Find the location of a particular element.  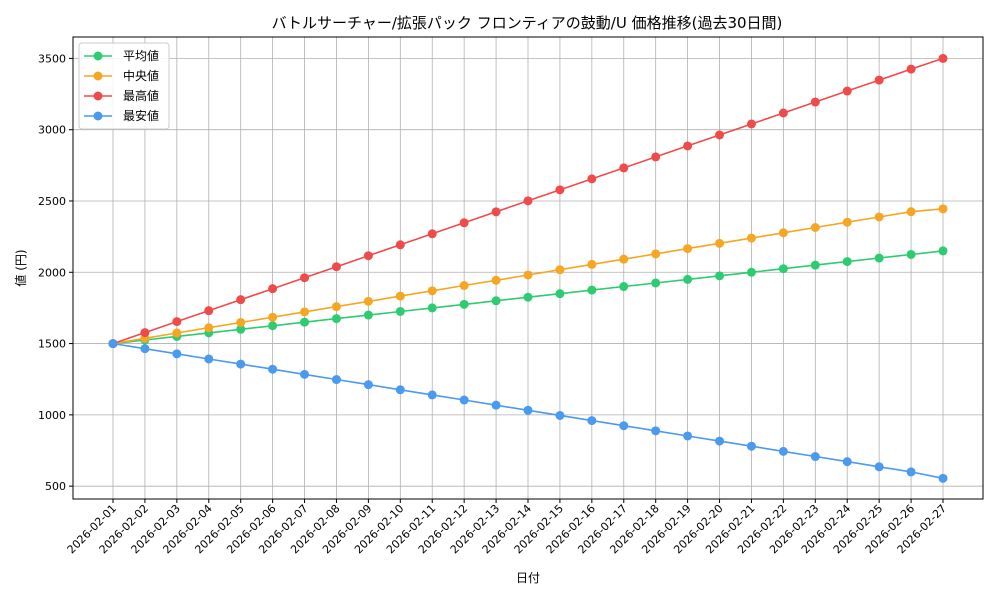

y-axis: 500 1000 1500 2000 2500 3000 3500 is located at coordinates (55, 272).